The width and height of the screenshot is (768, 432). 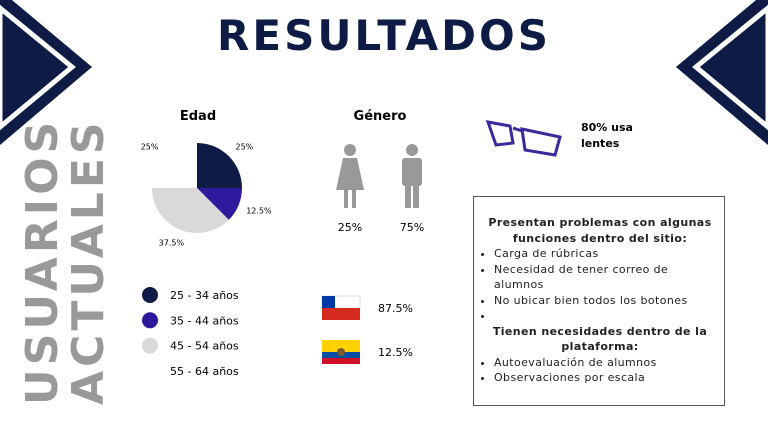 What do you see at coordinates (198, 116) in the screenshot?
I see `pie-title: Edad` at bounding box center [198, 116].